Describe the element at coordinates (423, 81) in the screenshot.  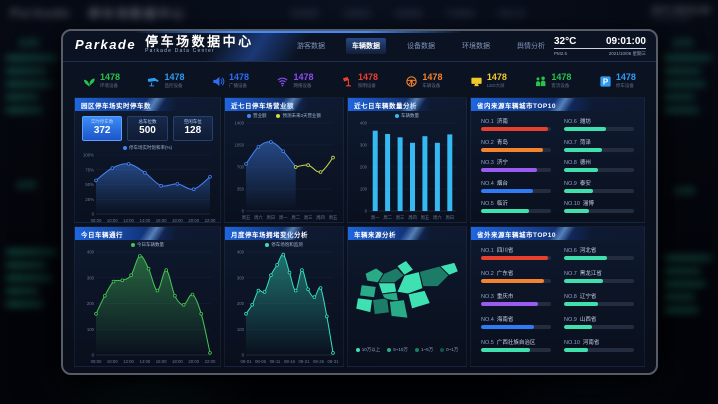
I see `stat-vehicle-device: 1478 车辆设备` at that location.